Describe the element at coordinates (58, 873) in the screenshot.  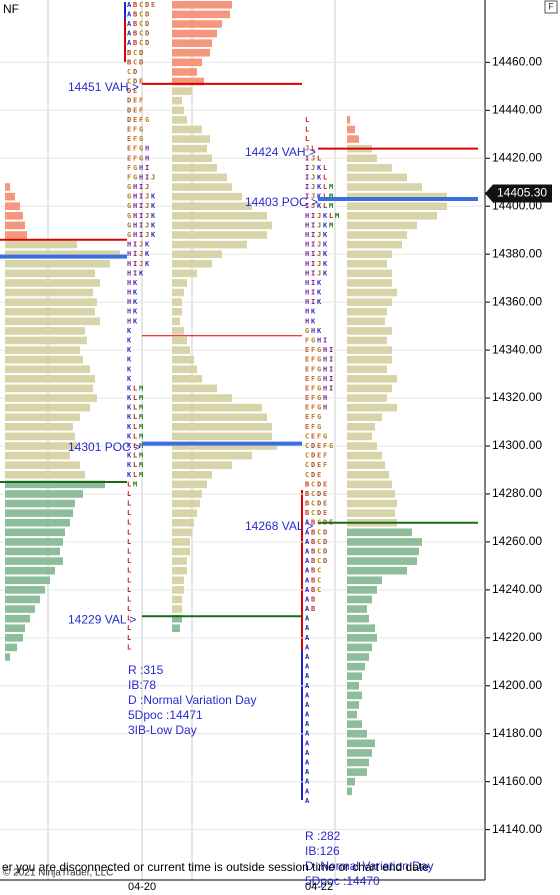
I see `copyright: © 2021 NinjaTrader, LLC` at that location.